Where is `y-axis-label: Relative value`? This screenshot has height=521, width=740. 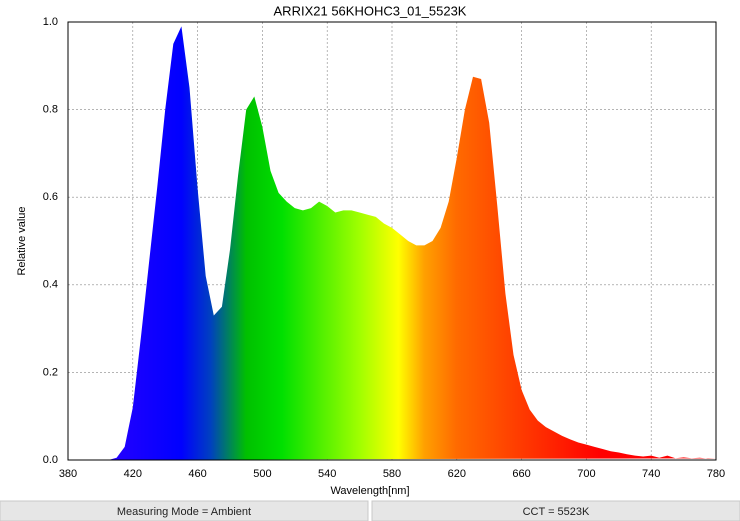
y-axis-label: Relative value is located at coordinates (22, 240).